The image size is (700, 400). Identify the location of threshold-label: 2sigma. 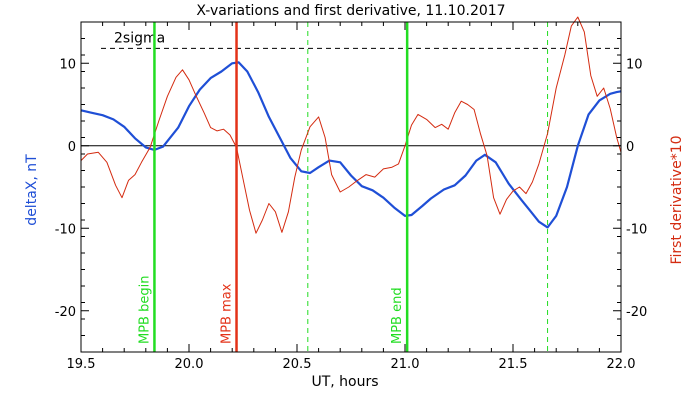
(139, 38).